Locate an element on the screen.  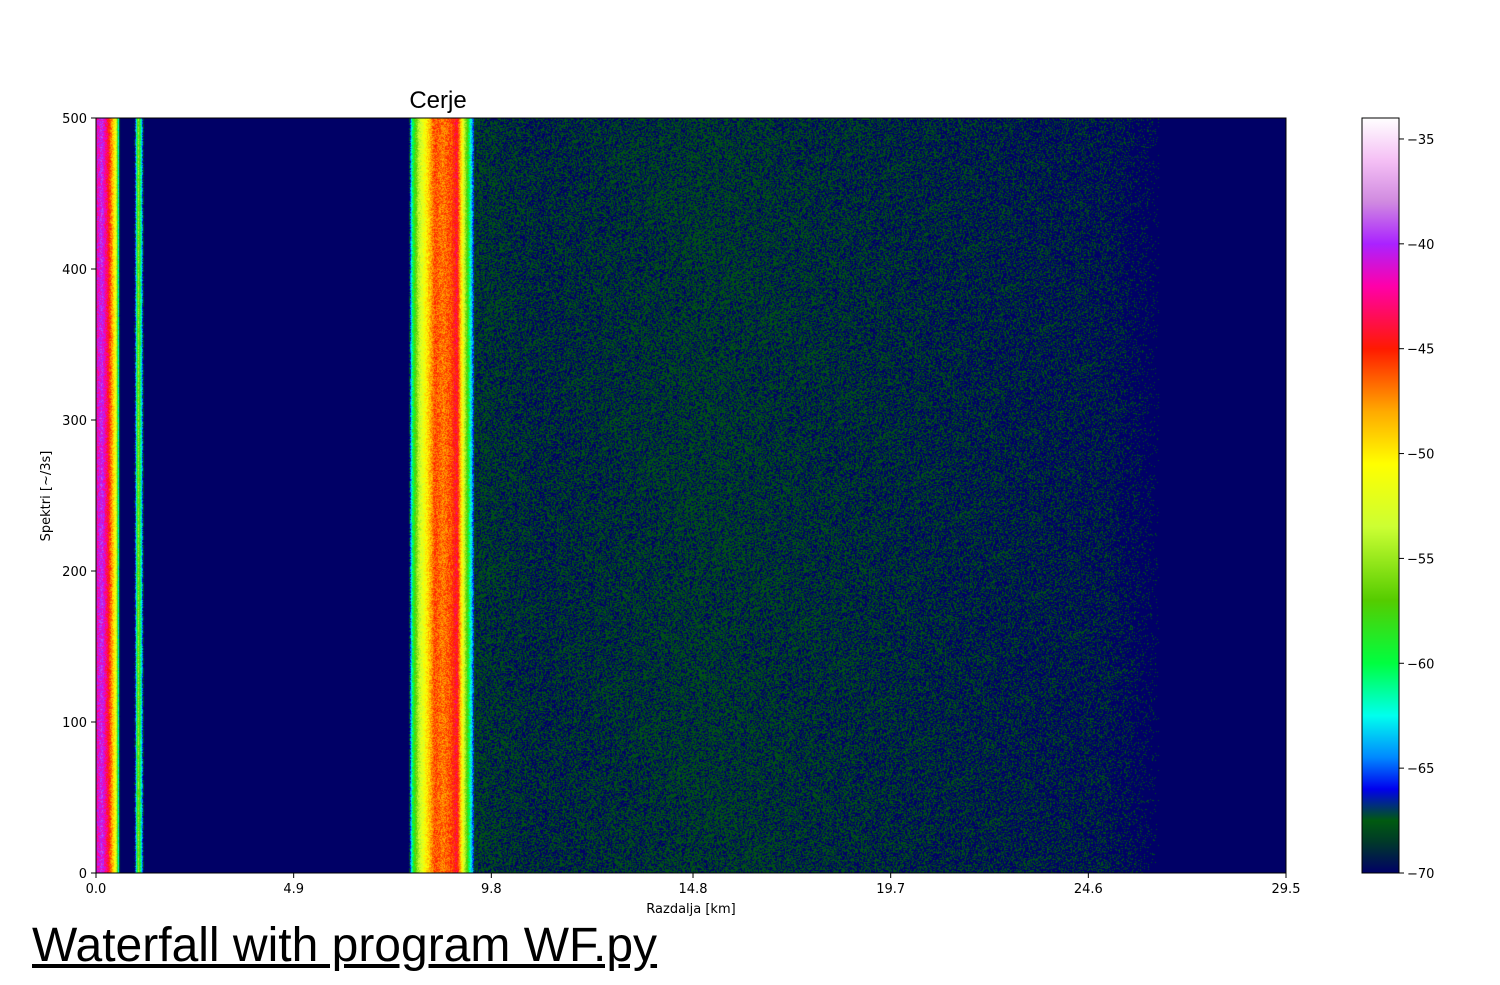
y-tick: 0 is located at coordinates (87, 874).